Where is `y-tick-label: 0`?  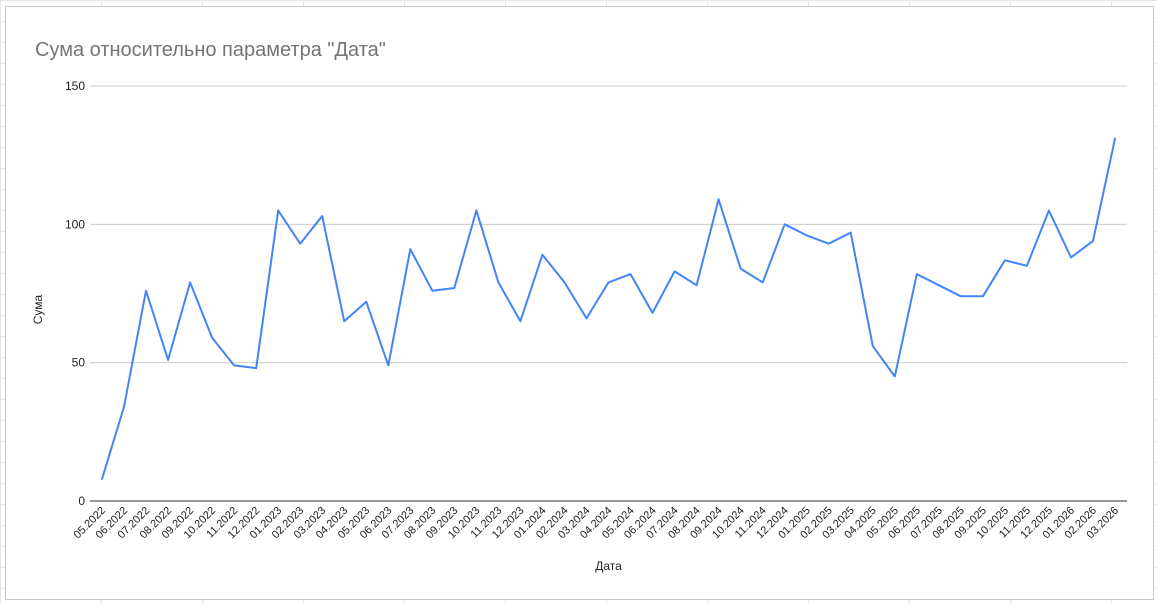 y-tick-label: 0 is located at coordinates (81, 501).